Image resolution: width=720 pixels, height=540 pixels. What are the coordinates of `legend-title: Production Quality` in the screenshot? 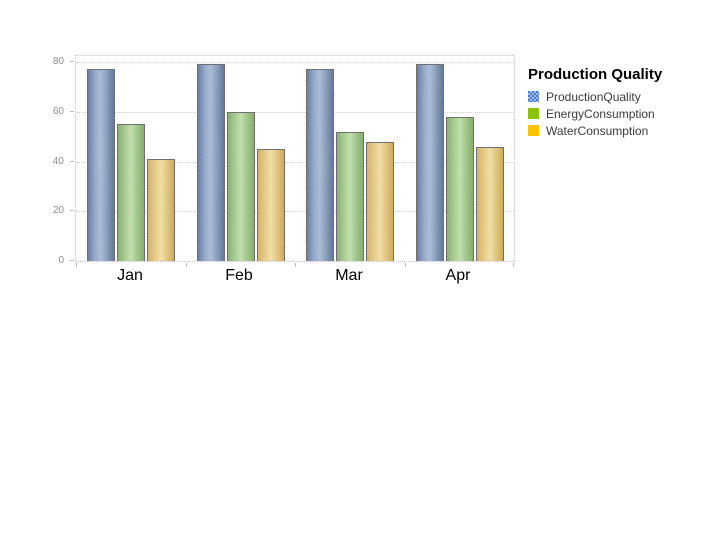 It's located at (595, 74).